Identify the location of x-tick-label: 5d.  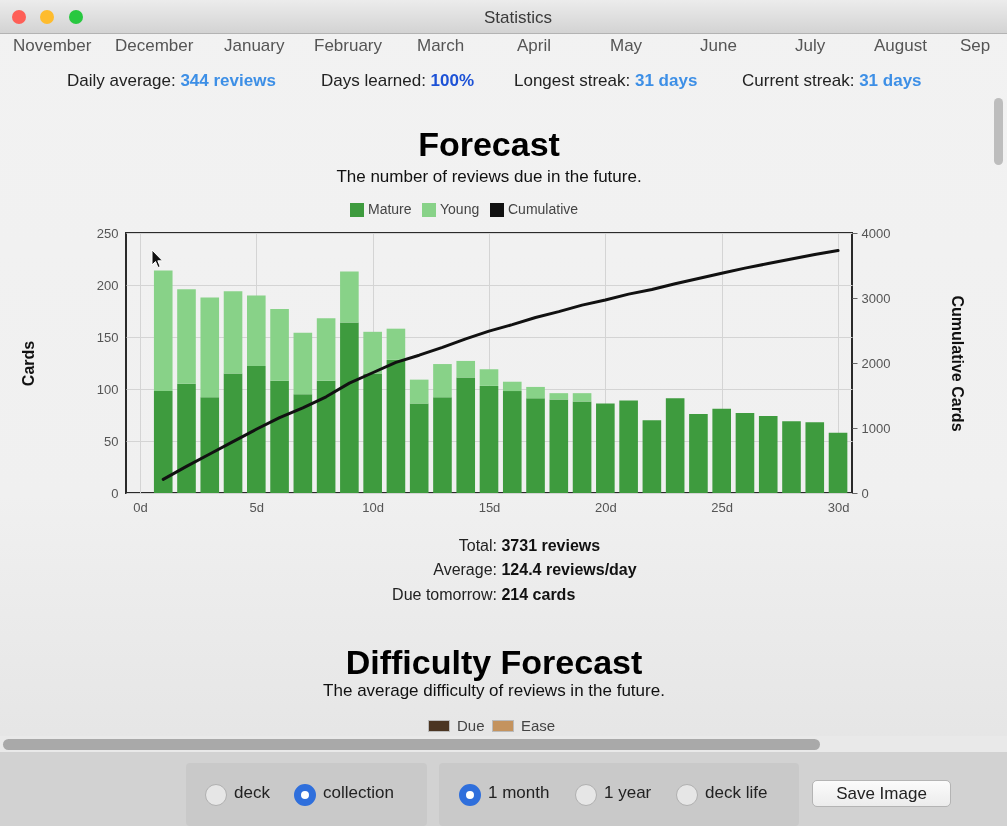
(257, 507).